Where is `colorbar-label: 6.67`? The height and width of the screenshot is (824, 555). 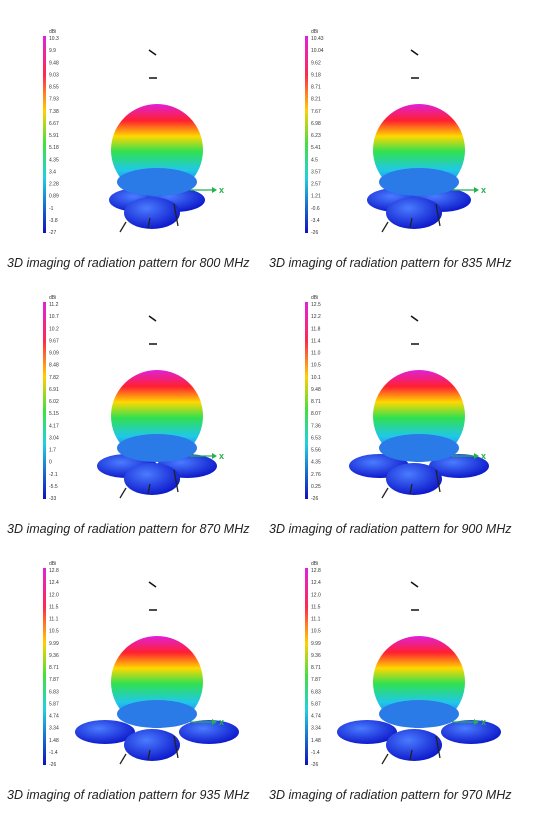
colorbar-label: 6.67 is located at coordinates (54, 124).